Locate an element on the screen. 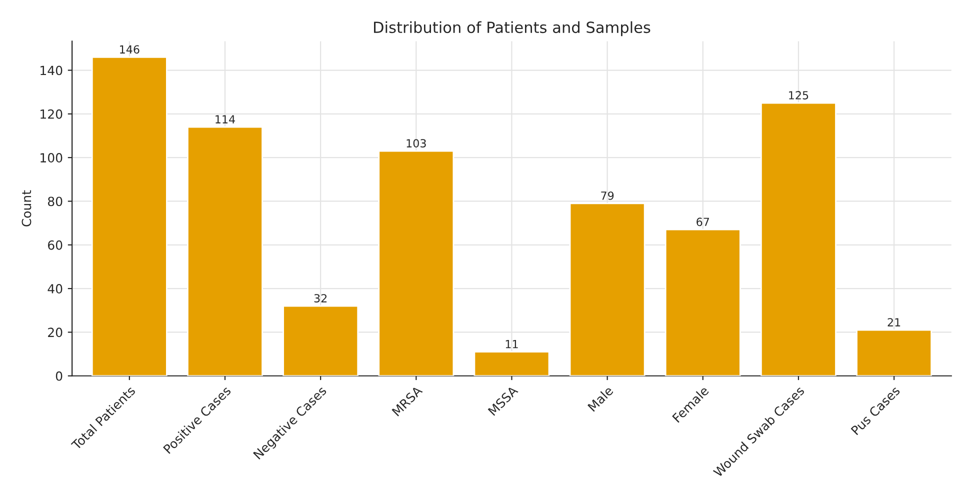  data-label: 103 is located at coordinates (416, 143).